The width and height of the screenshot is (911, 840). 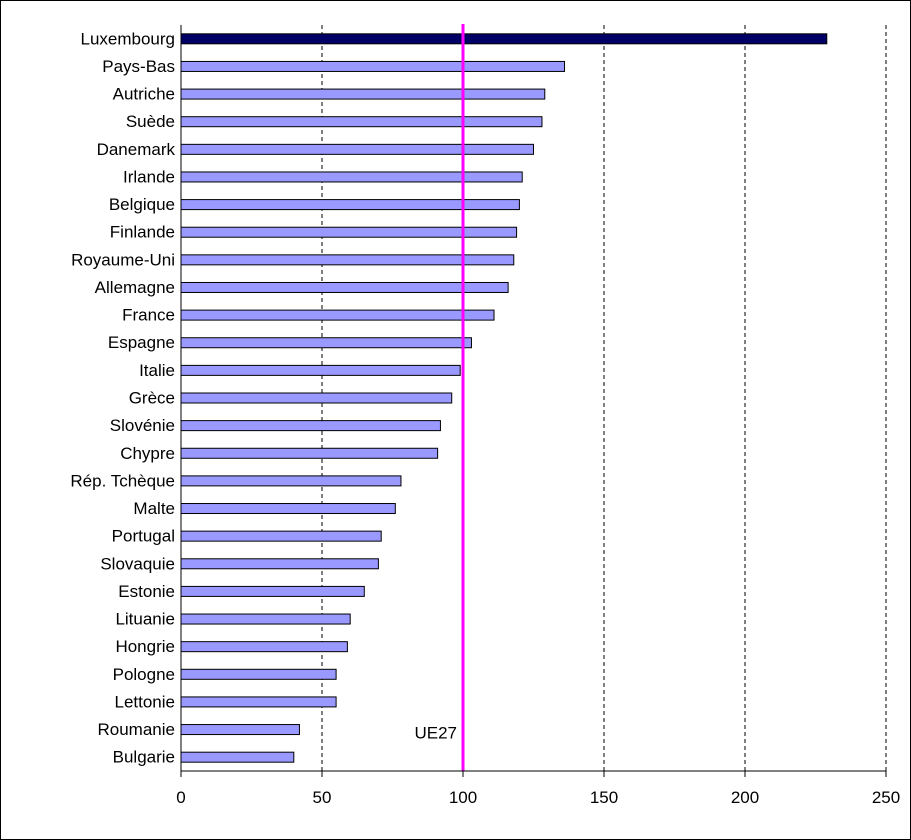 What do you see at coordinates (144, 674) in the screenshot?
I see `category-label: Pologne` at bounding box center [144, 674].